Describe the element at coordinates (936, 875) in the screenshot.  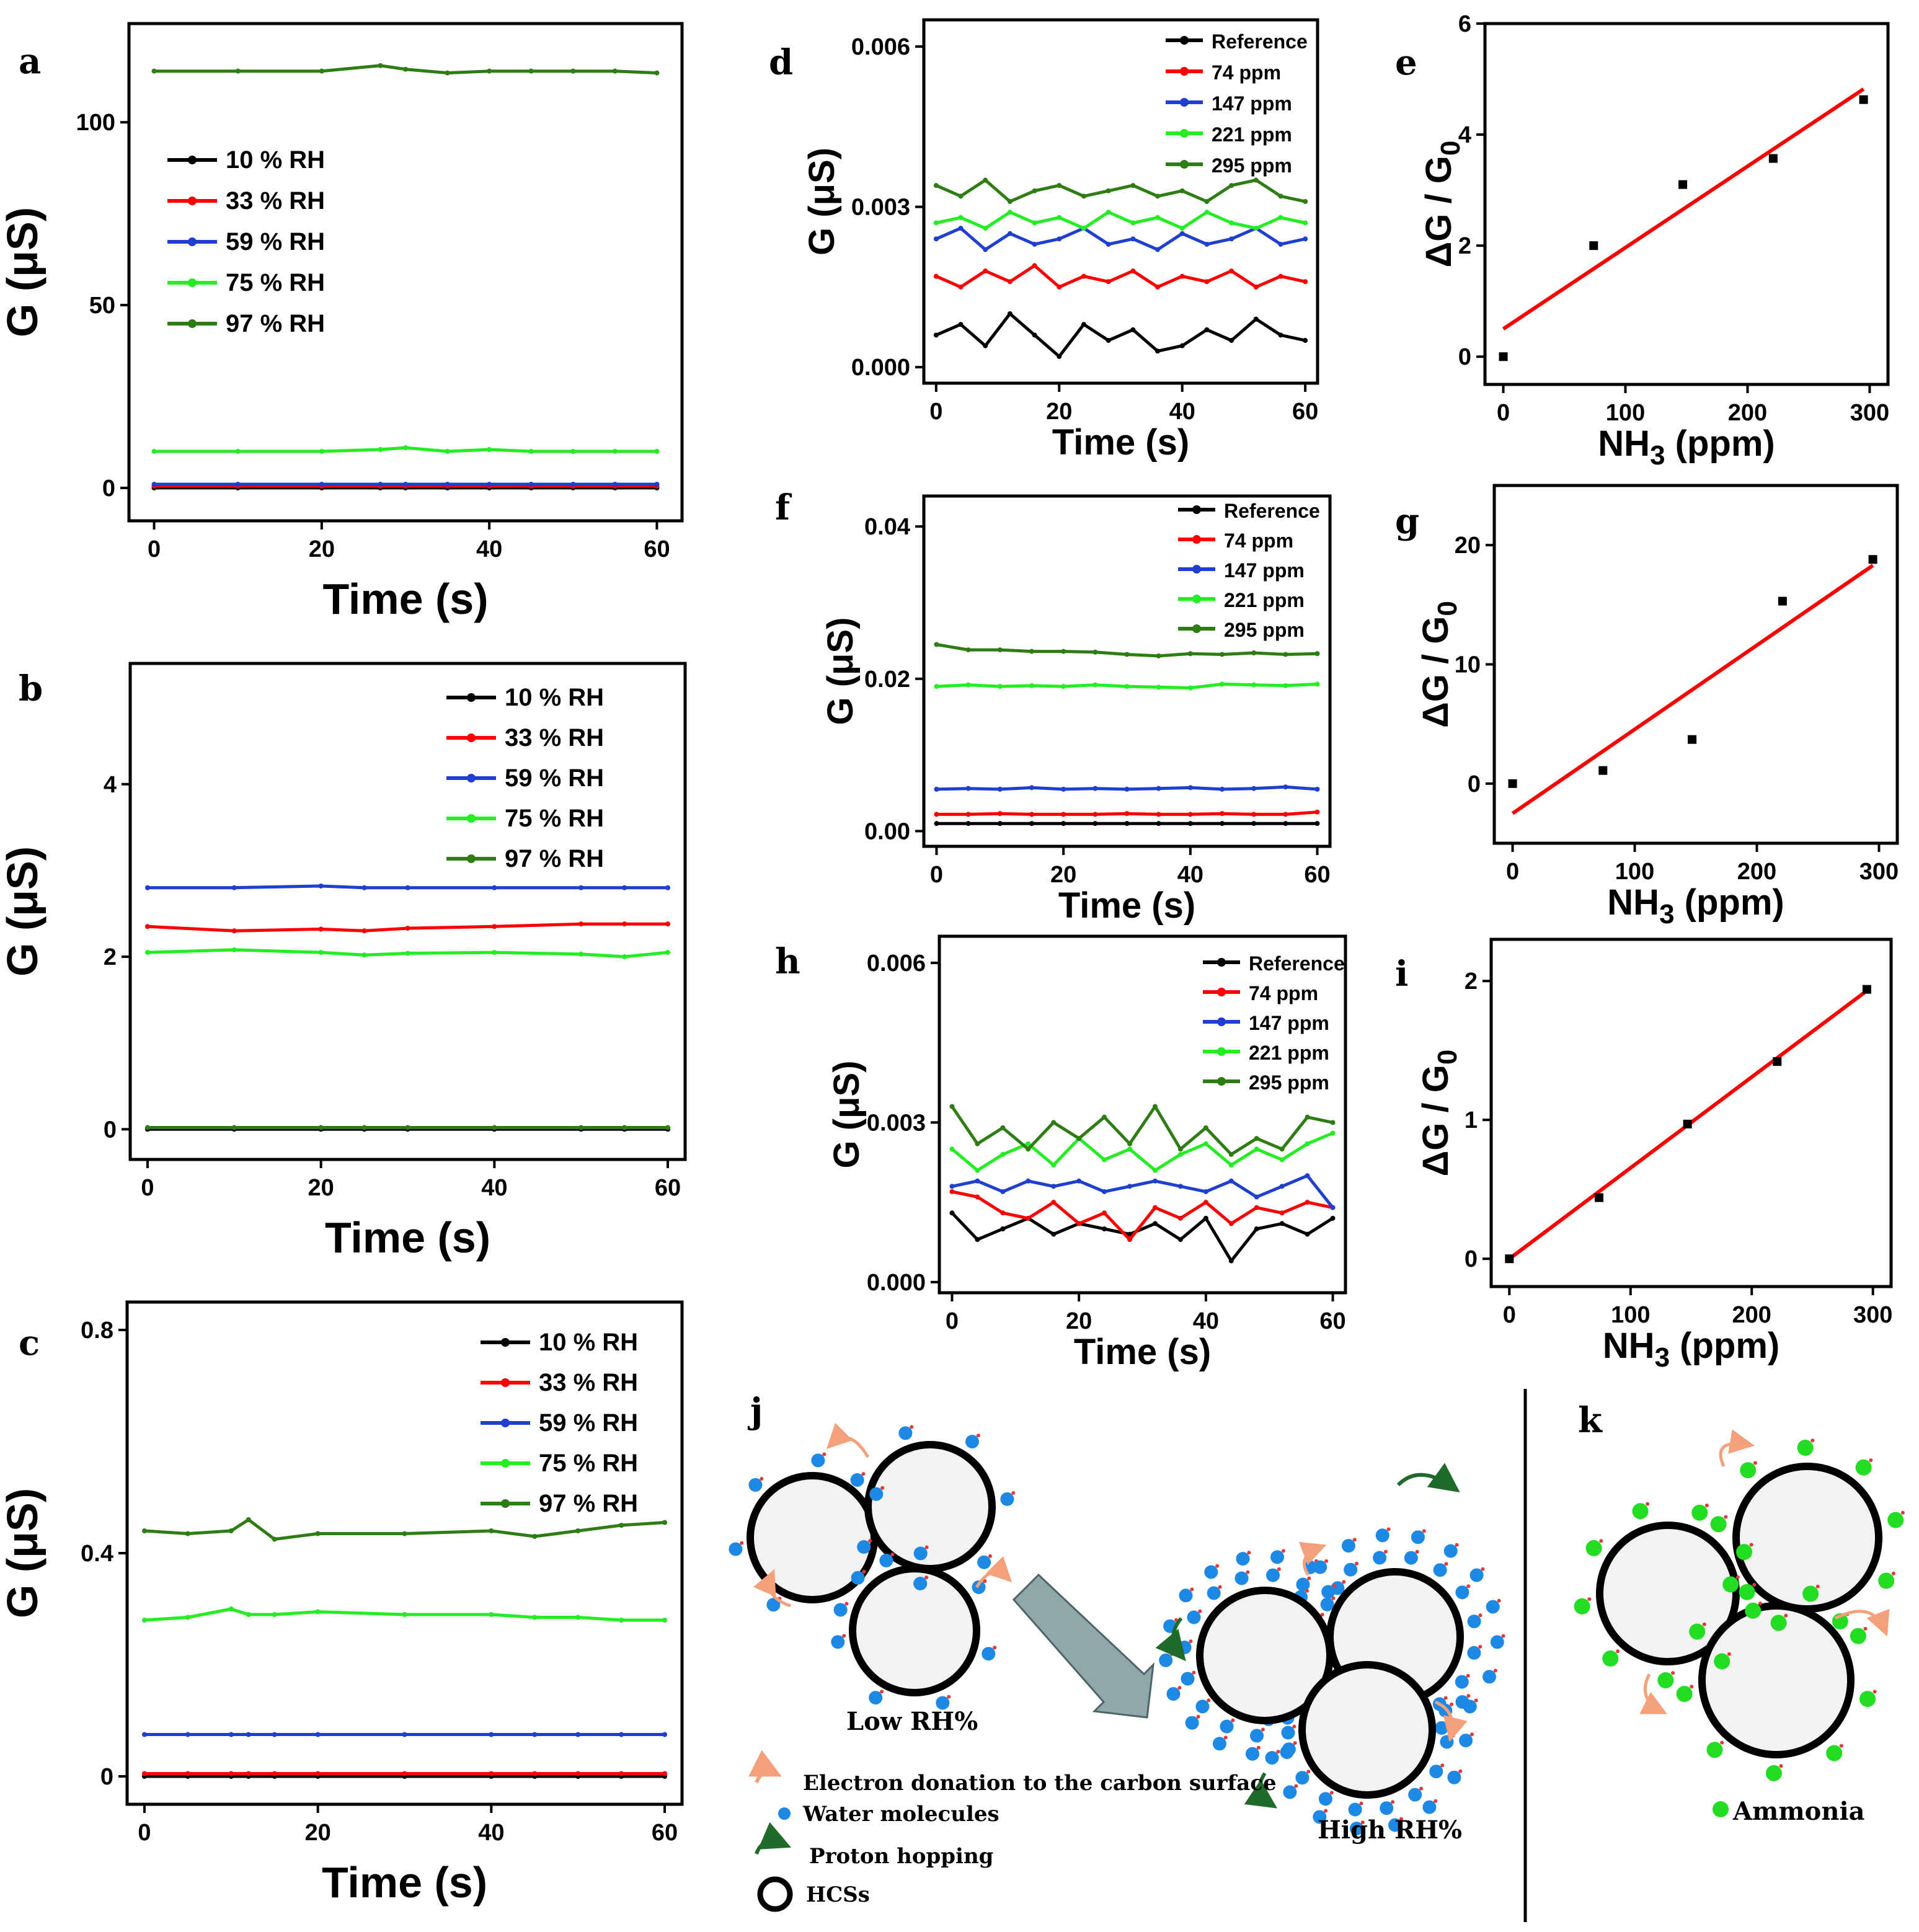
I see `x-tick-label: 0` at that location.